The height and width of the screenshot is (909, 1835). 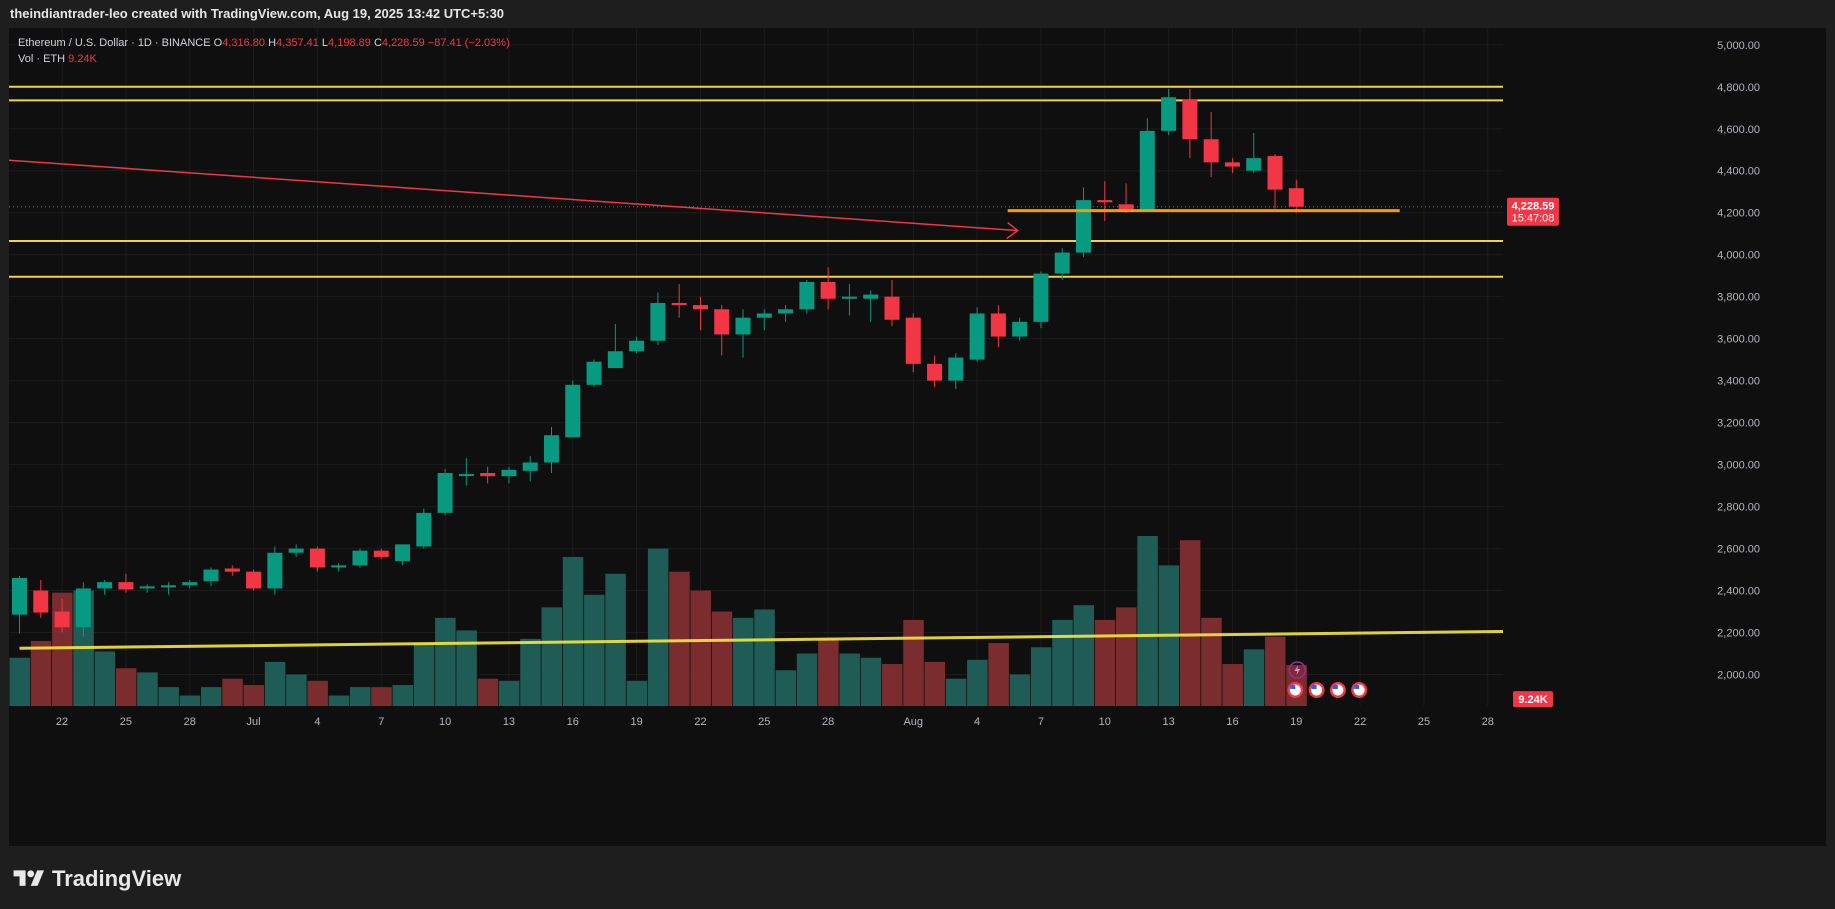 I want to click on volume-bars, so click(x=658, y=620).